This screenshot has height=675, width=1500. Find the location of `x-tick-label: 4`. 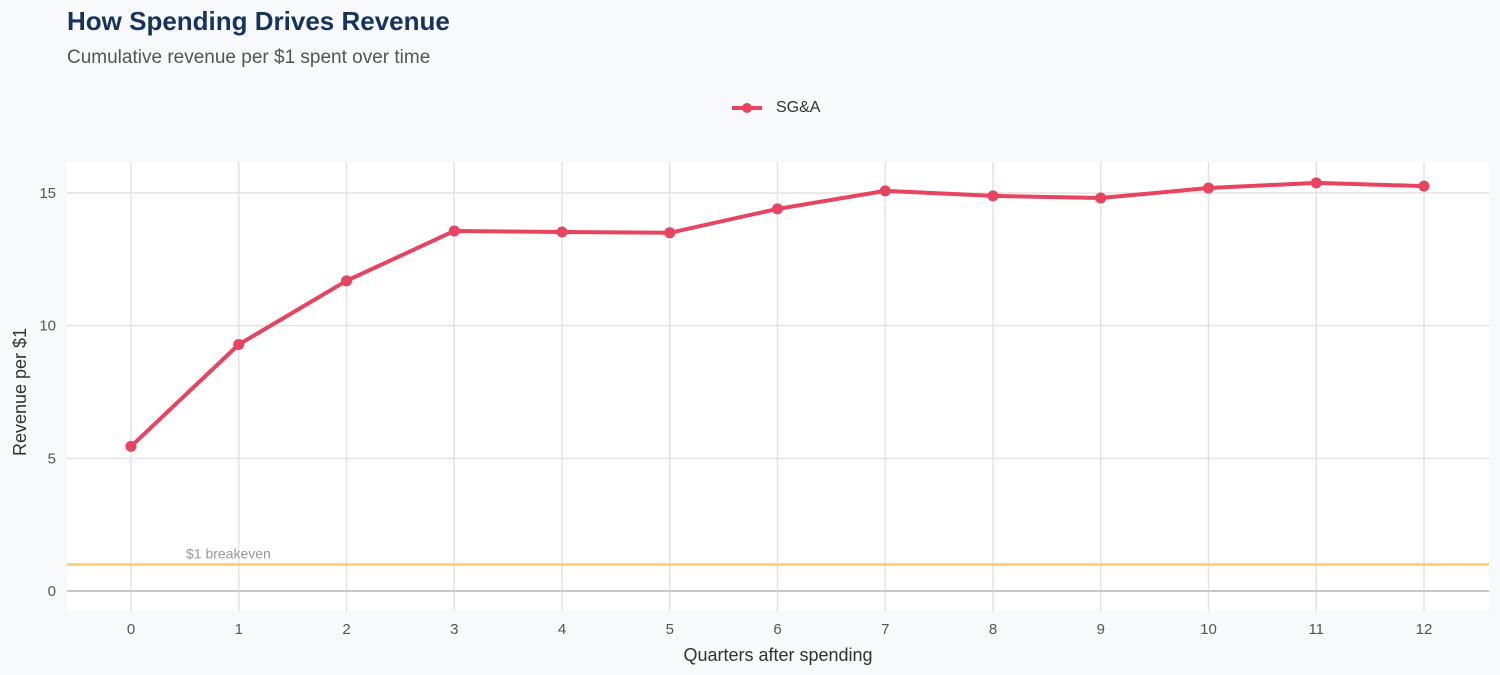

x-tick-label: 4 is located at coordinates (562, 629).